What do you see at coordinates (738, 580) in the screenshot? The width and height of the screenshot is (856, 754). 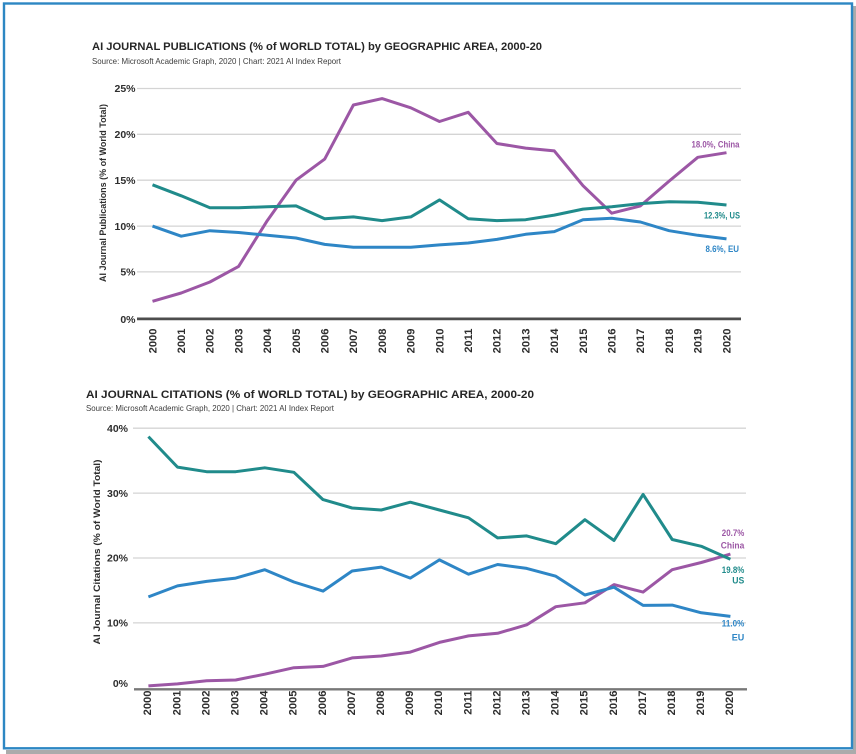 I see `svg-text: US` at bounding box center [738, 580].